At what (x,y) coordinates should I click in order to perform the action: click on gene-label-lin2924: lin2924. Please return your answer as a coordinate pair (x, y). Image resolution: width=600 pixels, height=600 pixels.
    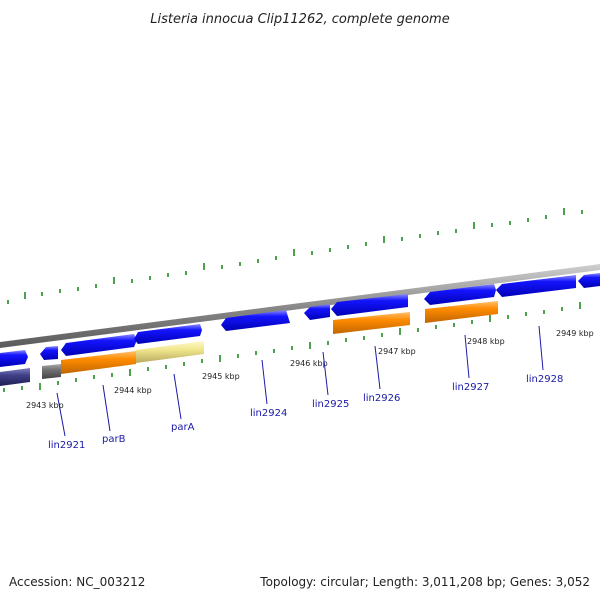
    Looking at the image, I should click on (268, 413).